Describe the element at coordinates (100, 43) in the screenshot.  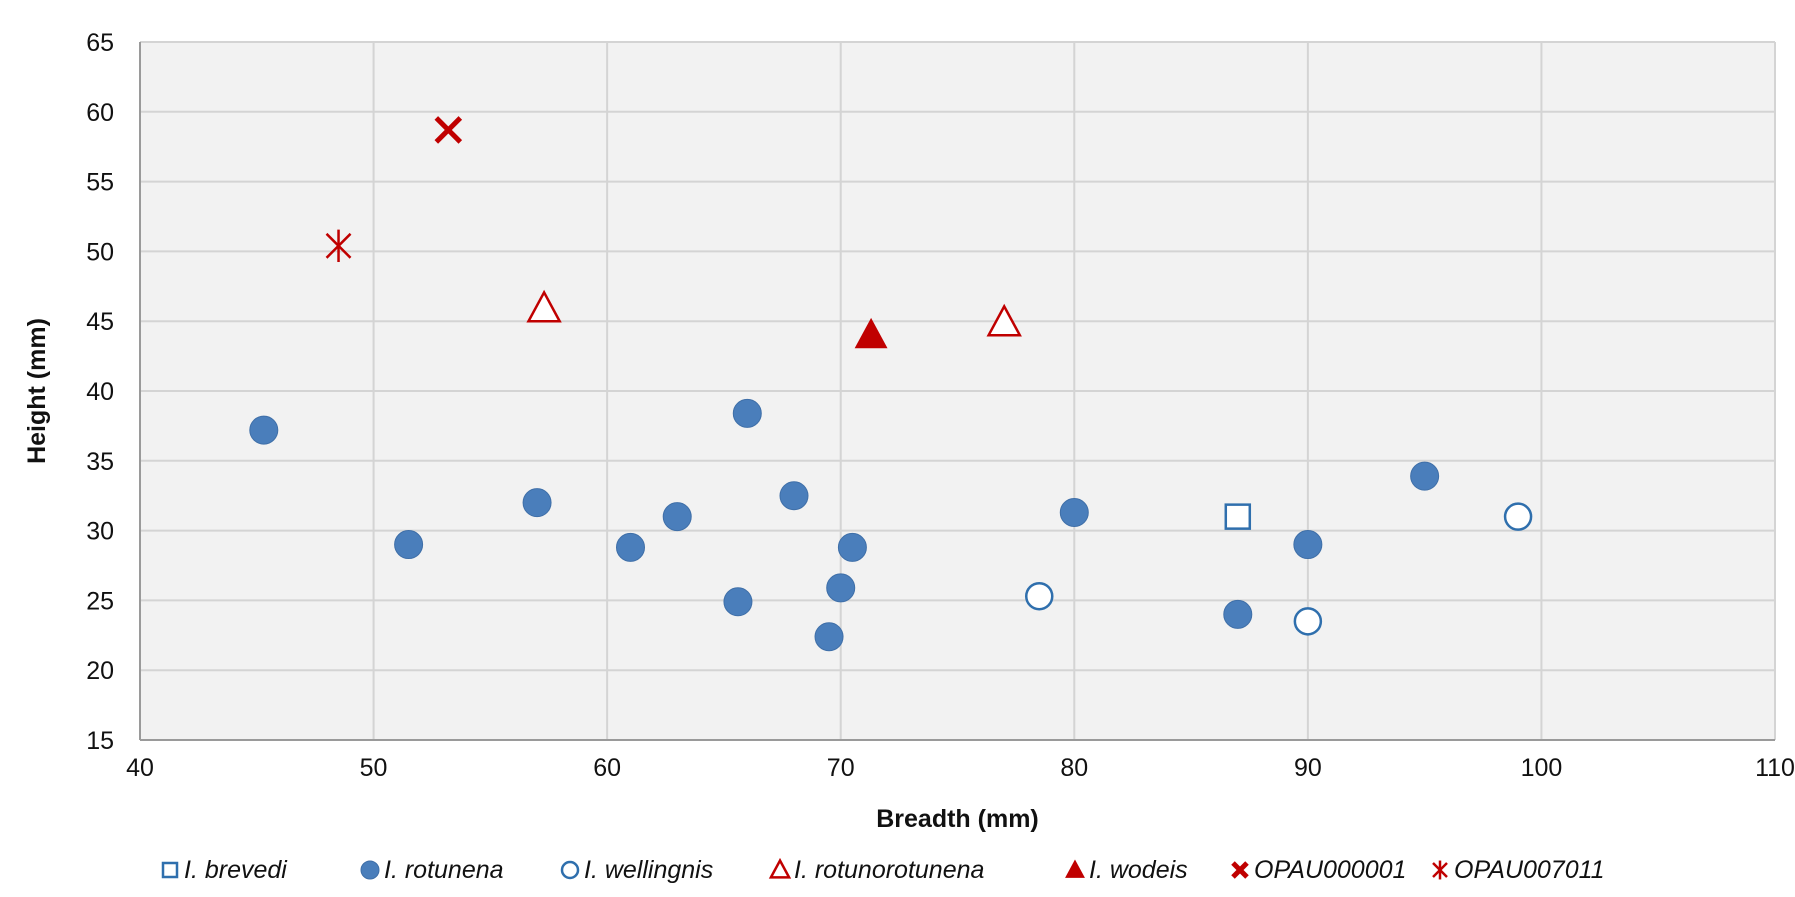
I see `y-tick-label: 65` at that location.